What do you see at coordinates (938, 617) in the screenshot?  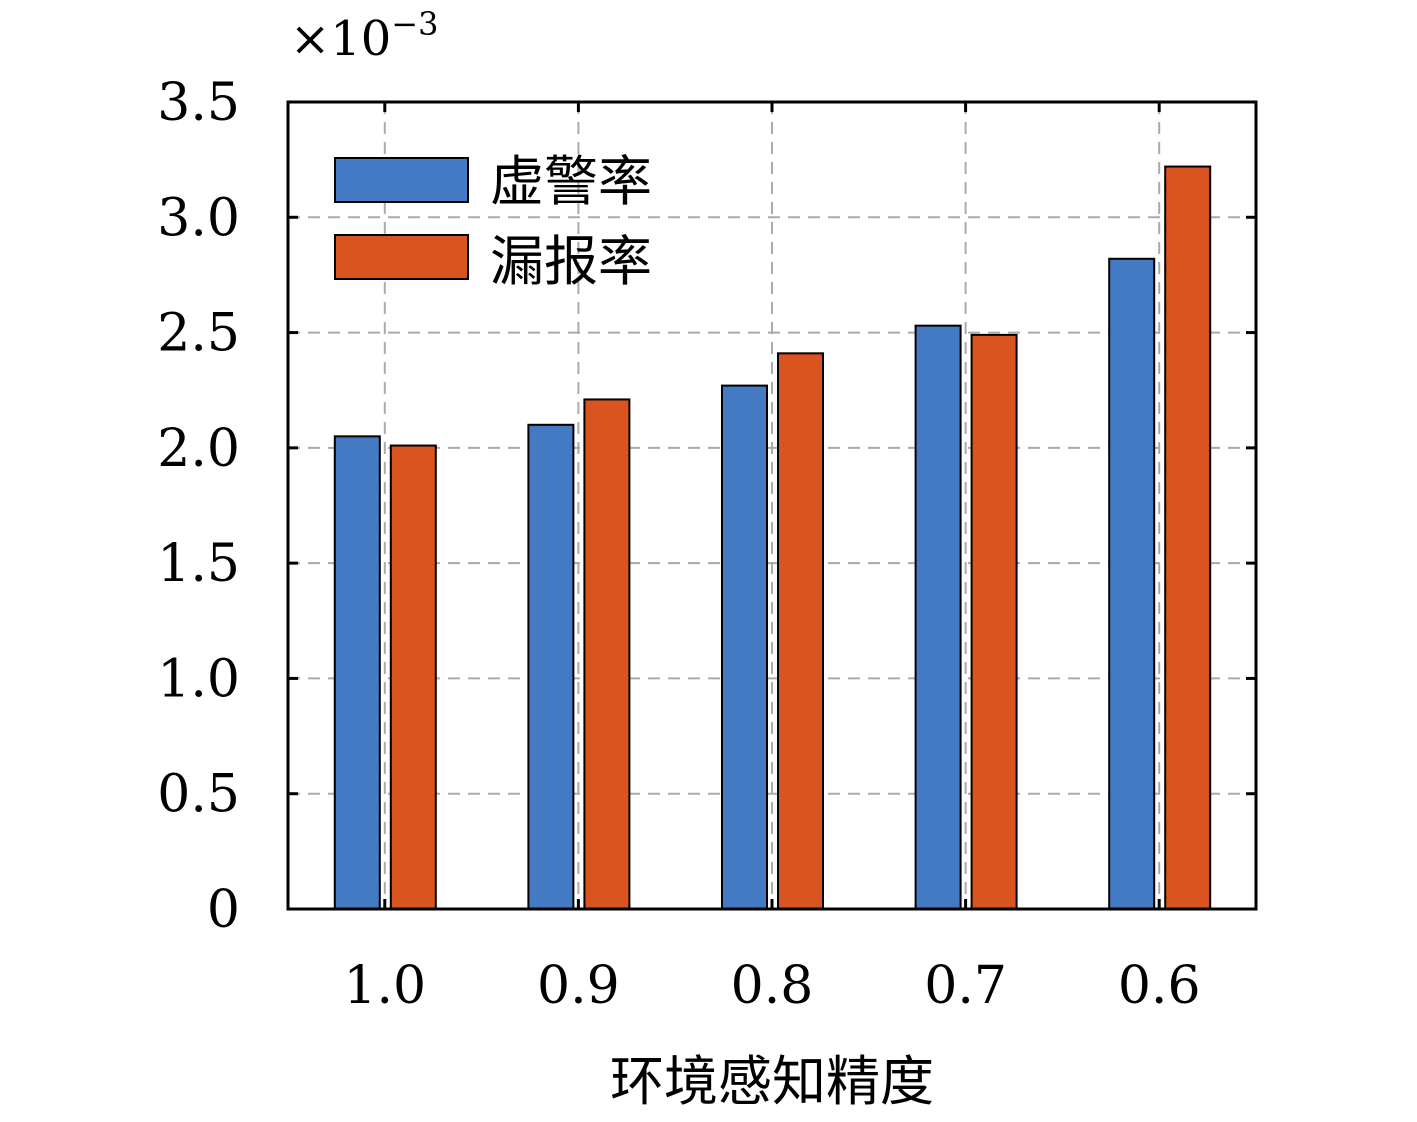 I see `bar-false-alarm-0.7` at bounding box center [938, 617].